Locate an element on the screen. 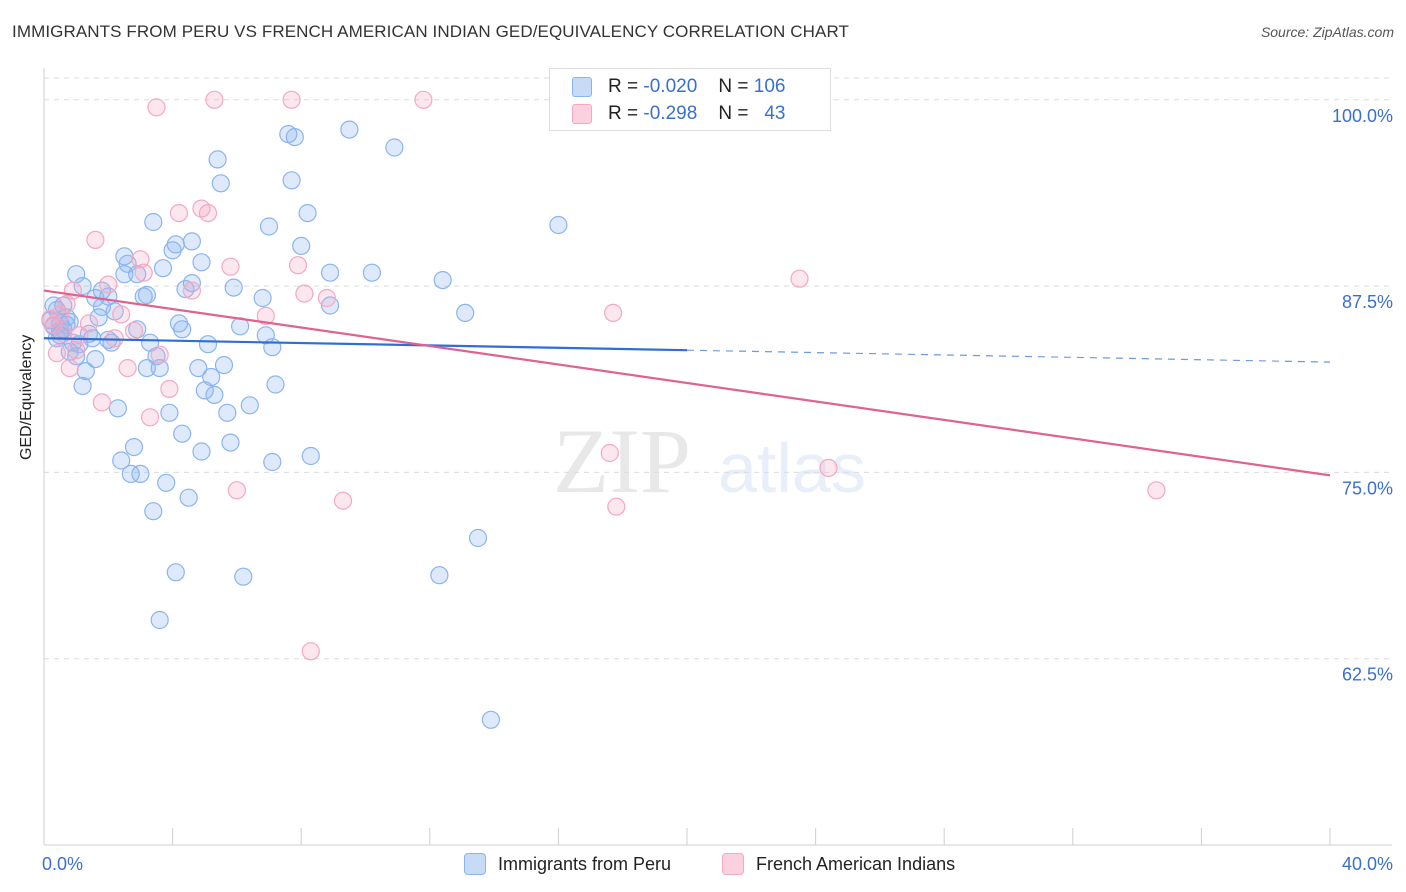 This screenshot has width=1406, height=892. legend-item-peru: Immigrants from Peru is located at coordinates (567, 864).